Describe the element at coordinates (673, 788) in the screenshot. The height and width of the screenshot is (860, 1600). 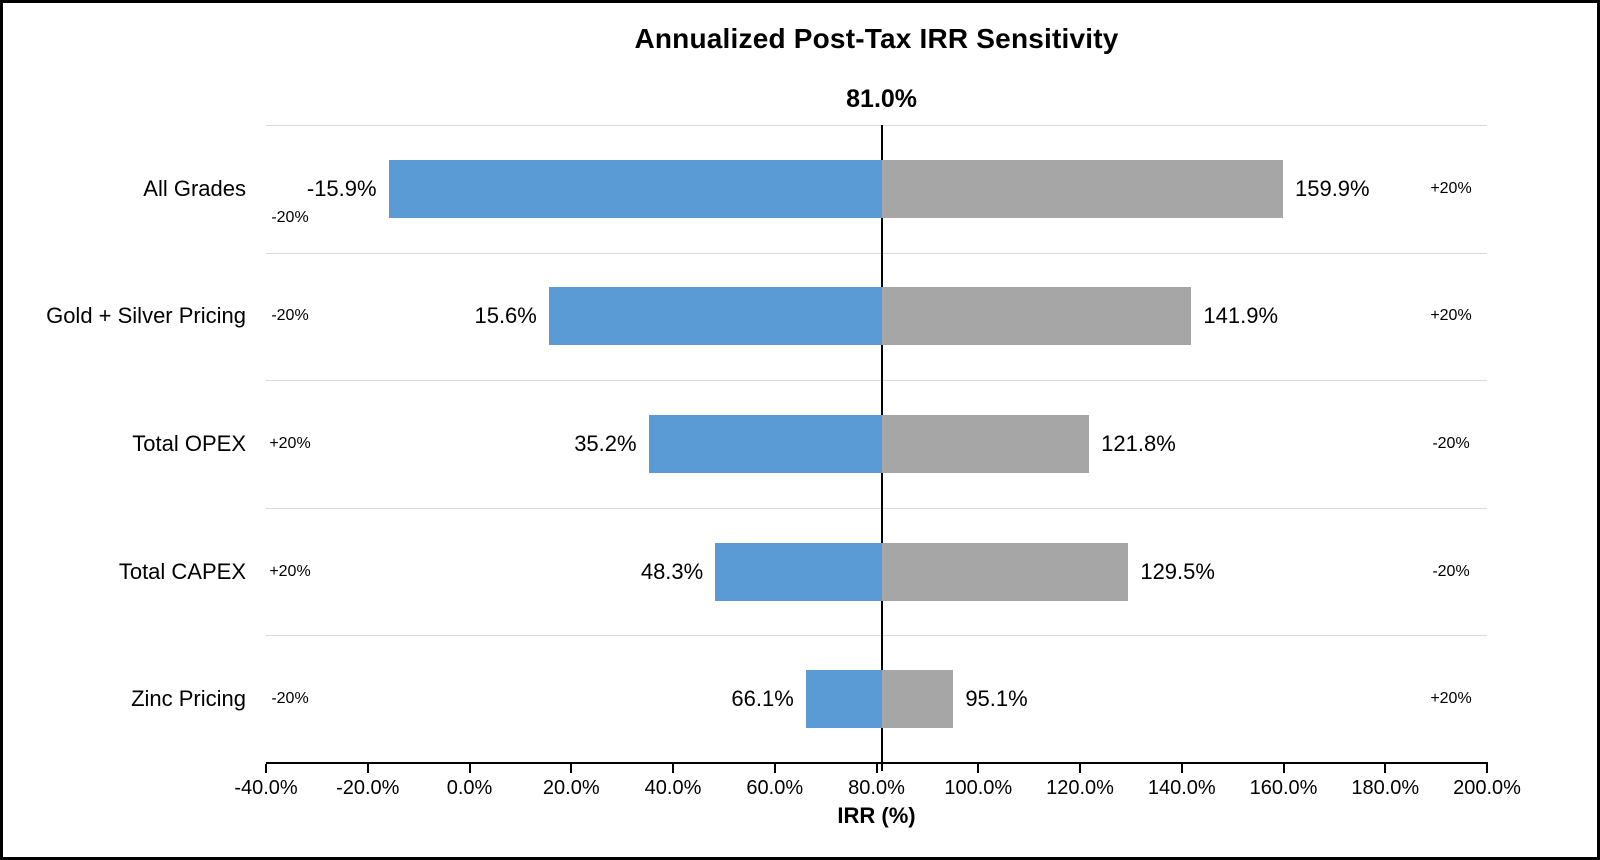
I see `x-tick-label: 40.0%` at that location.